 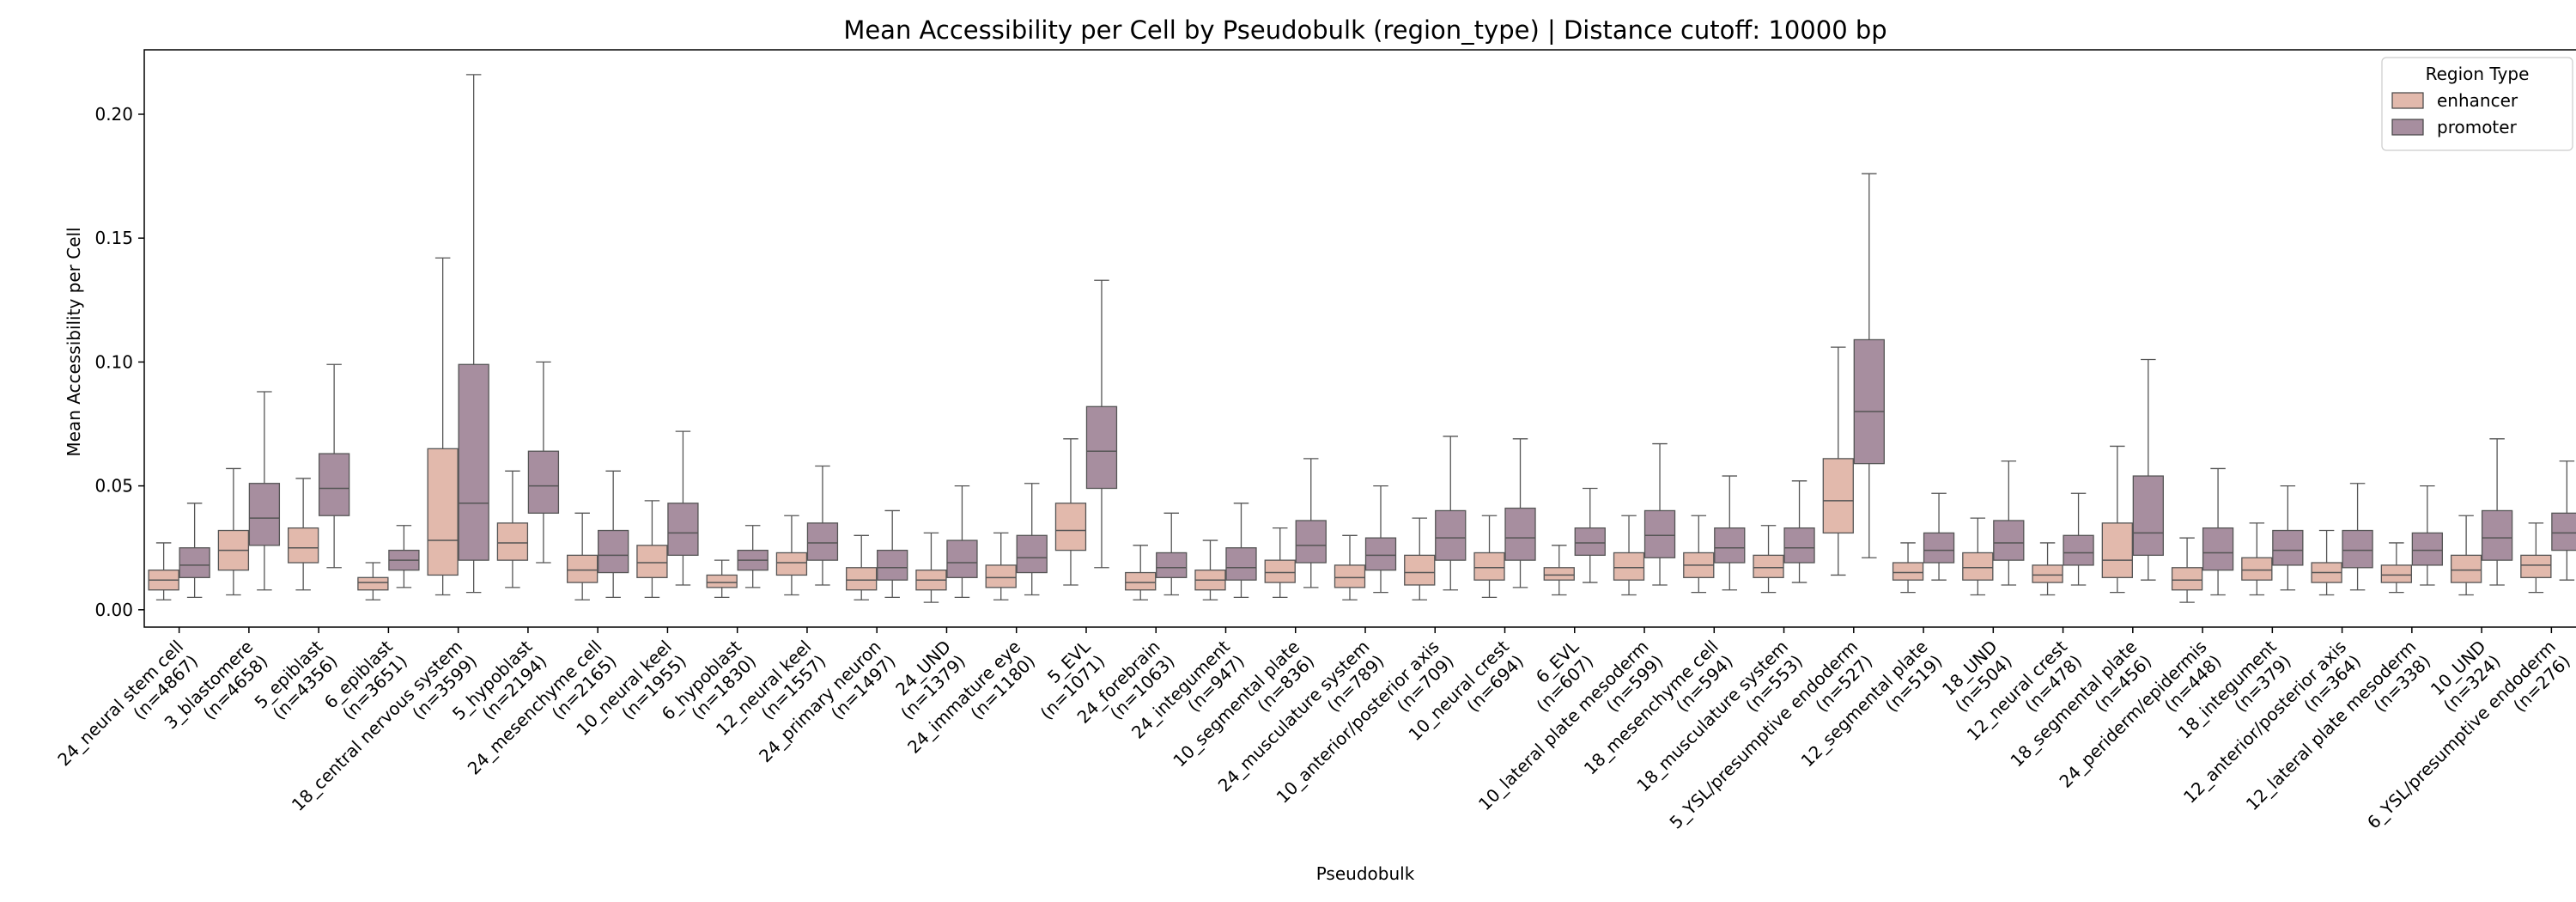 I want to click on legend: Region Type enhancer promoter, so click(x=2477, y=104).